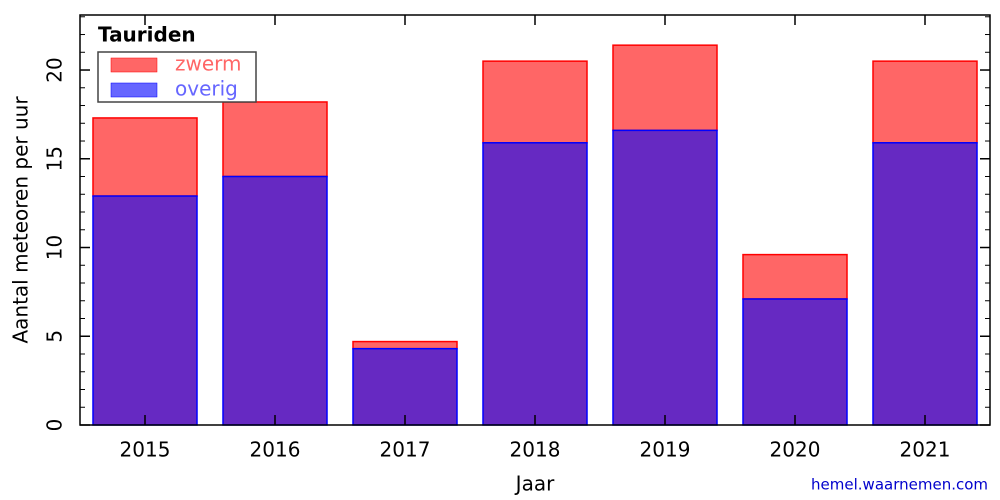  What do you see at coordinates (275, 450) in the screenshot?
I see `x-tick-label: 2016` at bounding box center [275, 450].